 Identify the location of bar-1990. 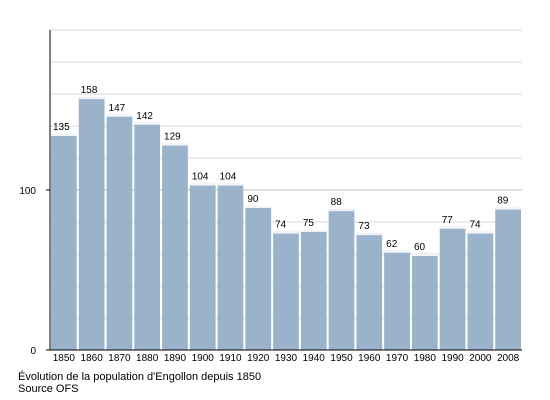
(452, 288).